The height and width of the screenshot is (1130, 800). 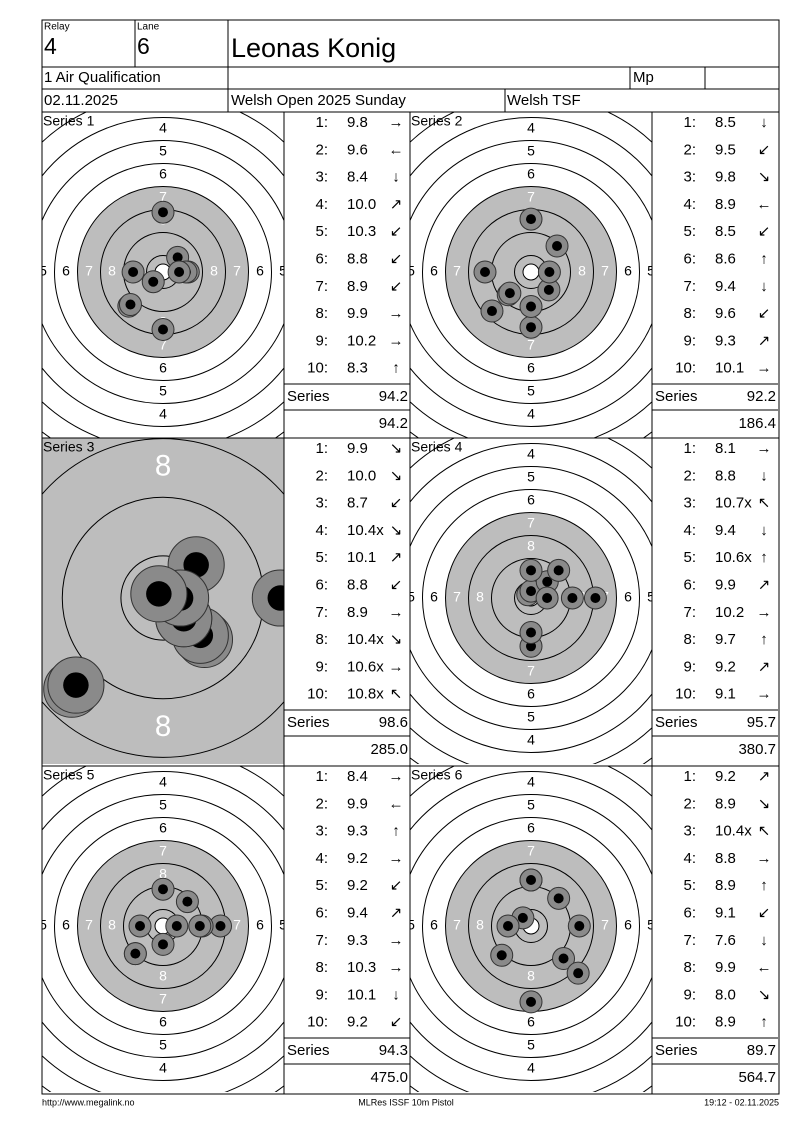 What do you see at coordinates (357, 776) in the screenshot?
I see `shot-score: 8.4` at bounding box center [357, 776].